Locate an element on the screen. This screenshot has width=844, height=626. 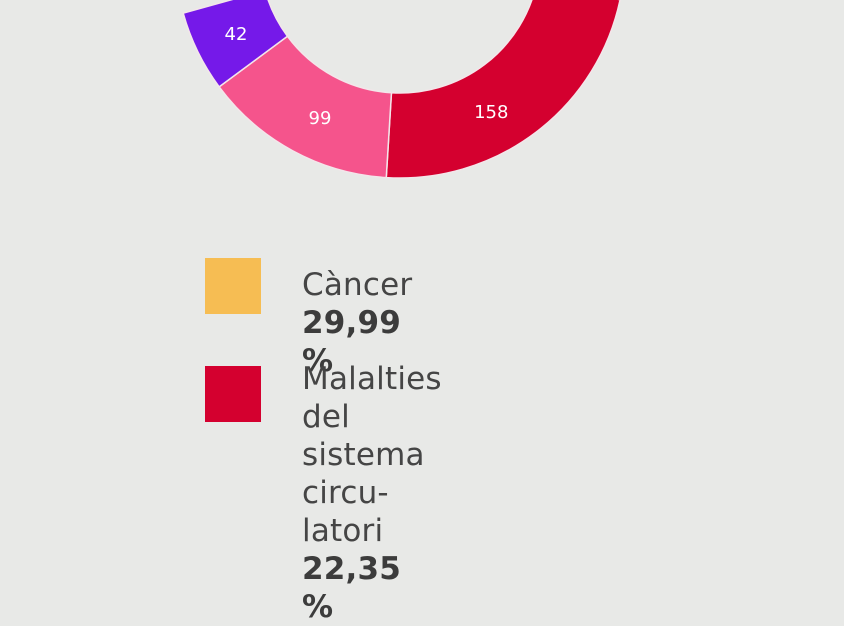
slice-label-pink: 99 is located at coordinates (320, 118).